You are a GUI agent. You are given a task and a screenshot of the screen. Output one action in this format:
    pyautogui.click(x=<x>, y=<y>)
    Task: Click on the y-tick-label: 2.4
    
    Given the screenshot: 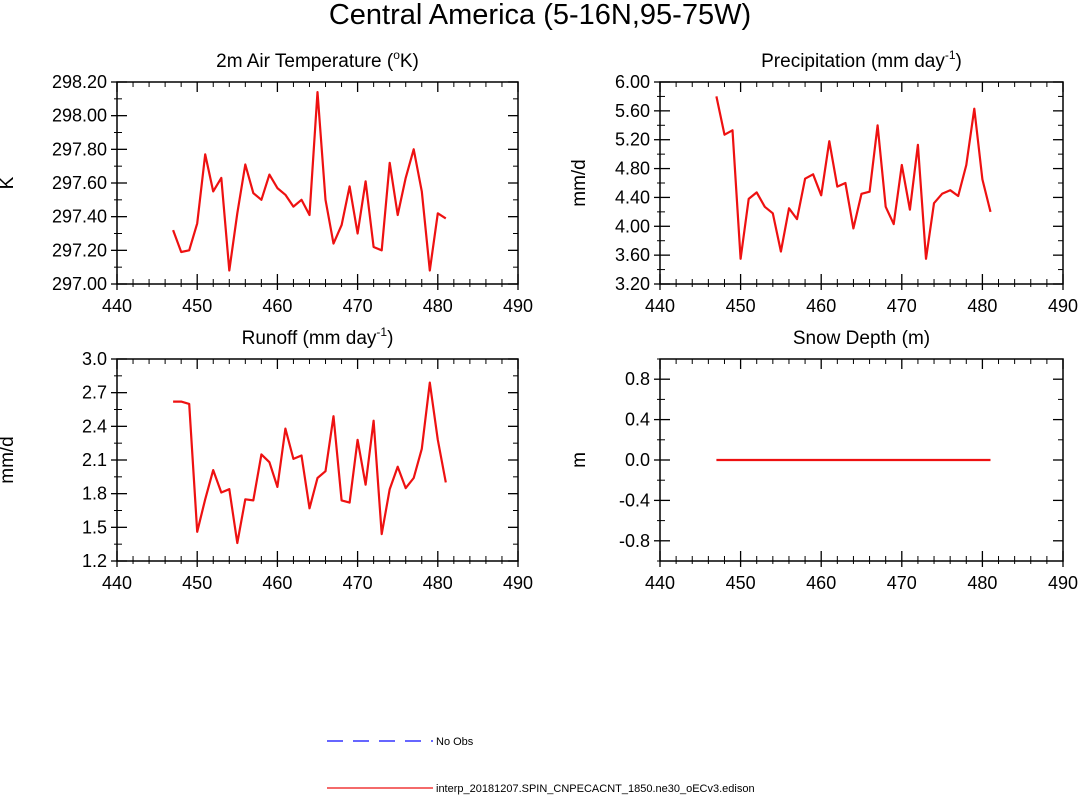 What is the action you would take?
    pyautogui.click(x=94, y=426)
    